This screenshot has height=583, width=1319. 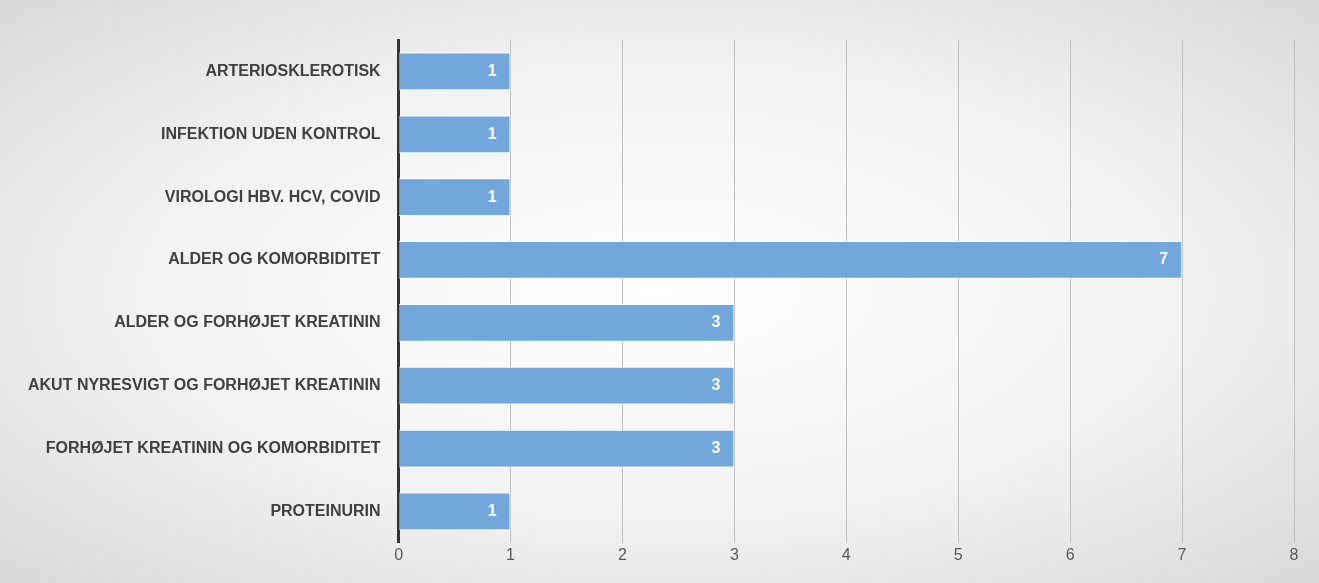 What do you see at coordinates (271, 133) in the screenshot?
I see `y-tick-label: INFEKTION UDEN KONTROL` at bounding box center [271, 133].